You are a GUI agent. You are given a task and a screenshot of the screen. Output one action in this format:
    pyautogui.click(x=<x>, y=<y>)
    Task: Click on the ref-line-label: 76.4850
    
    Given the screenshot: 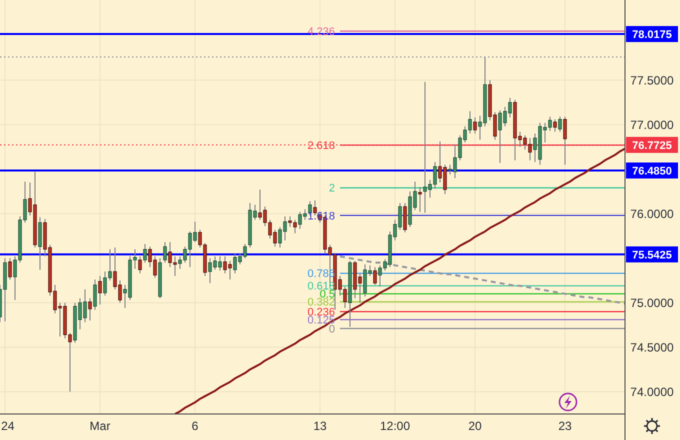 What is the action you would take?
    pyautogui.click(x=652, y=171)
    